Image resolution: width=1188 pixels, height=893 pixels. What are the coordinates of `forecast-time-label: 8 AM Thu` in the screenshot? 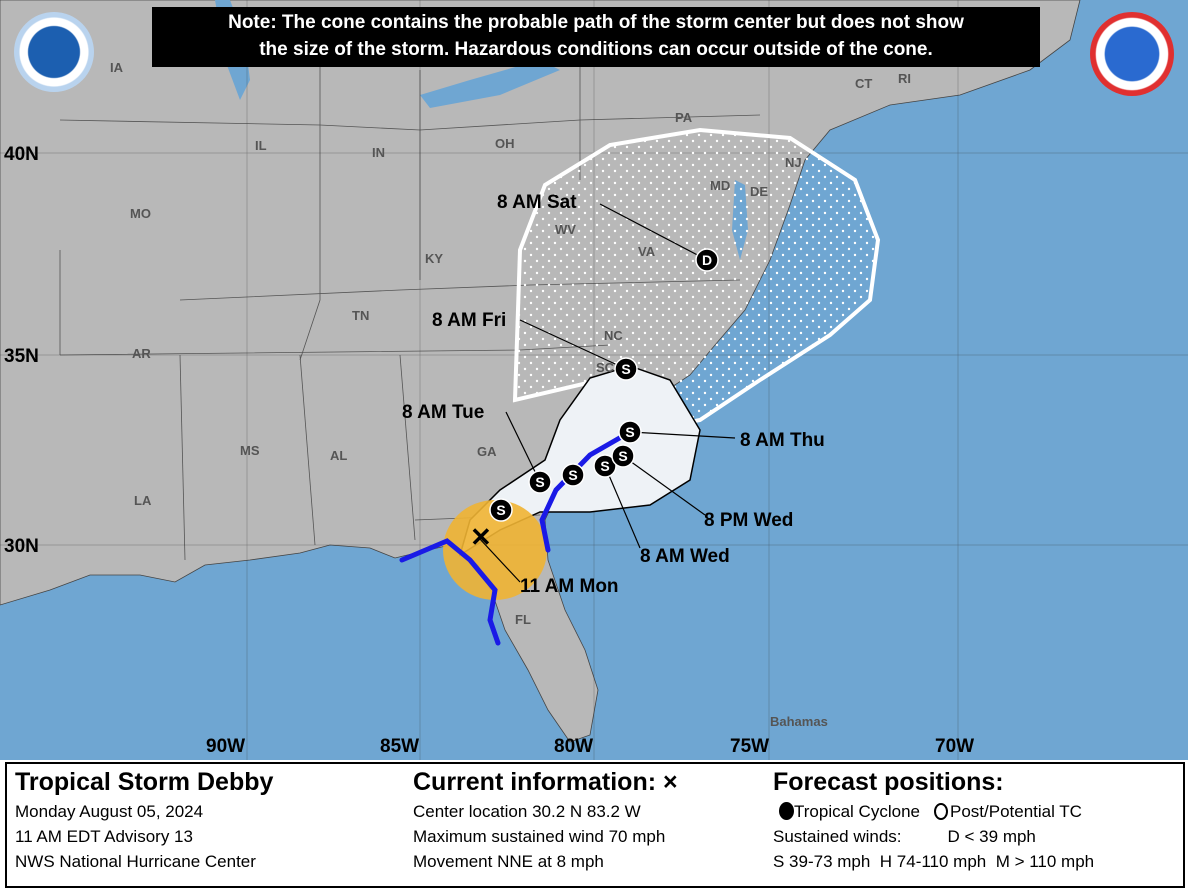 It's located at (782, 440).